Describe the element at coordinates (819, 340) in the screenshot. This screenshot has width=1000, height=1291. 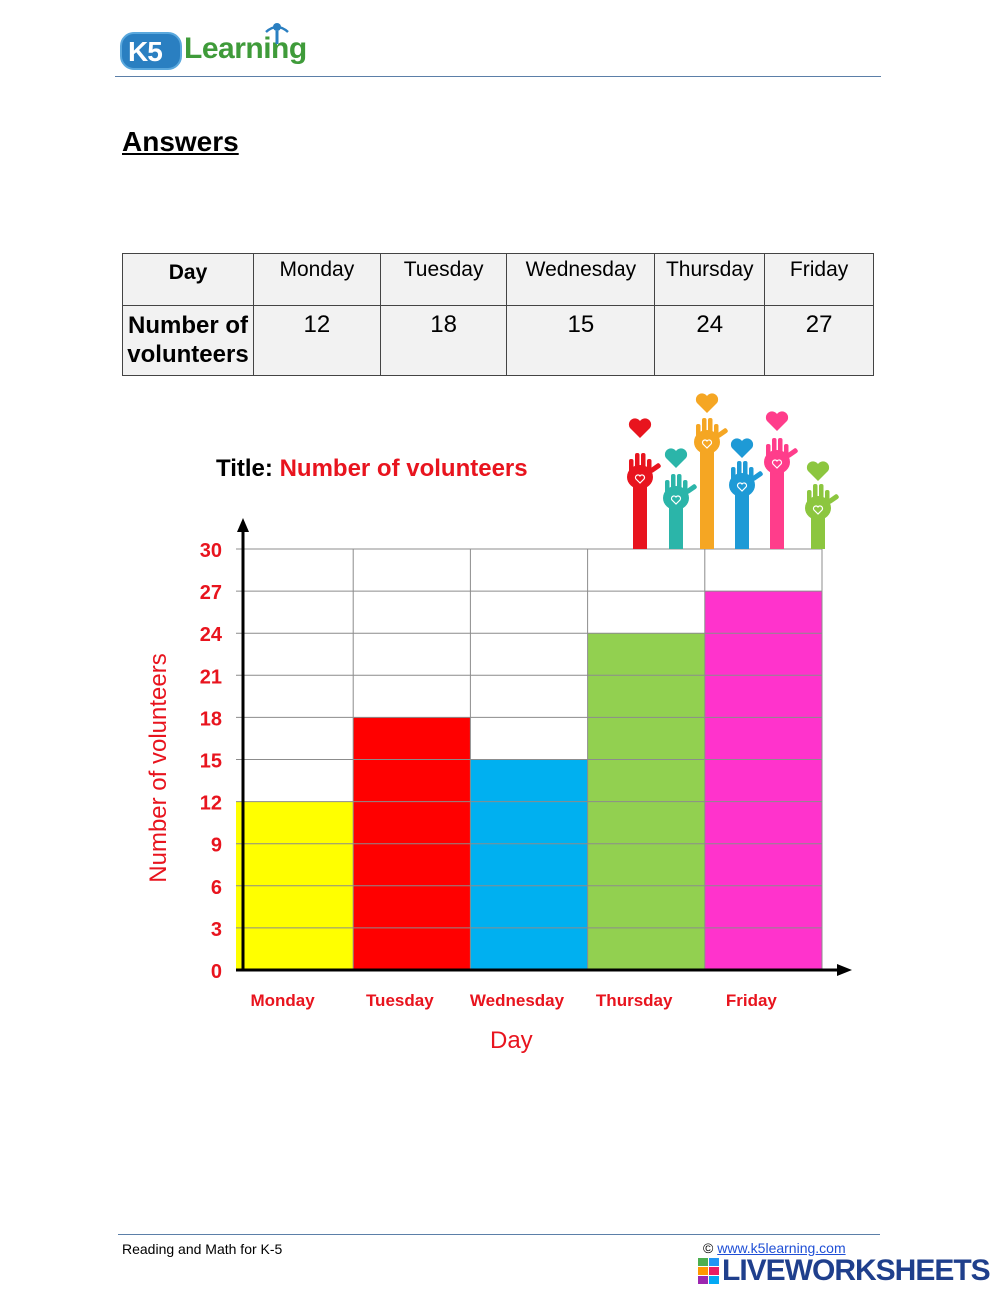
I see `table-cell-count: 27` at that location.